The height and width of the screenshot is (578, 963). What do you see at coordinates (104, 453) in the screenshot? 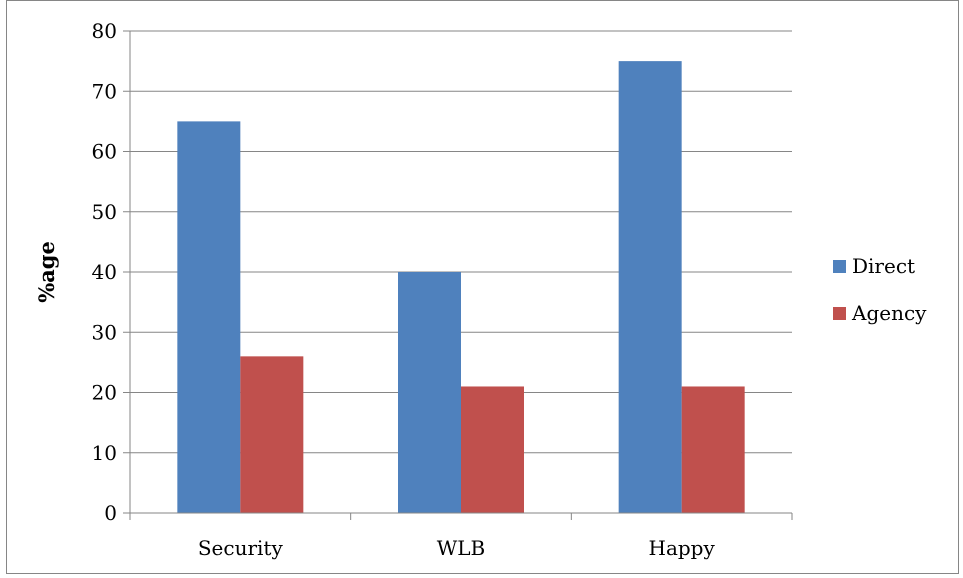
I see `y-tick-label: 10` at bounding box center [104, 453].